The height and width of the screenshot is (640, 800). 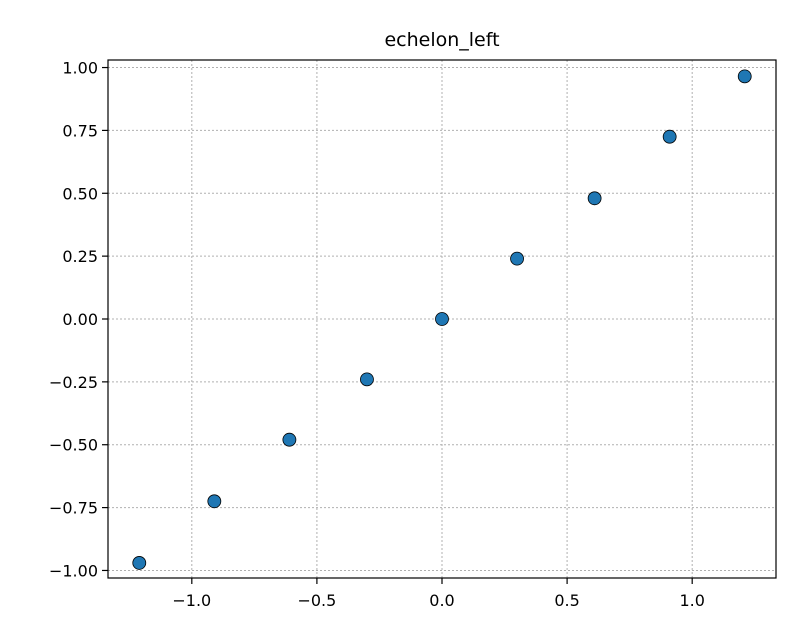 What do you see at coordinates (73, 445) in the screenshot?
I see `y-tick-label: −0.50` at bounding box center [73, 445].